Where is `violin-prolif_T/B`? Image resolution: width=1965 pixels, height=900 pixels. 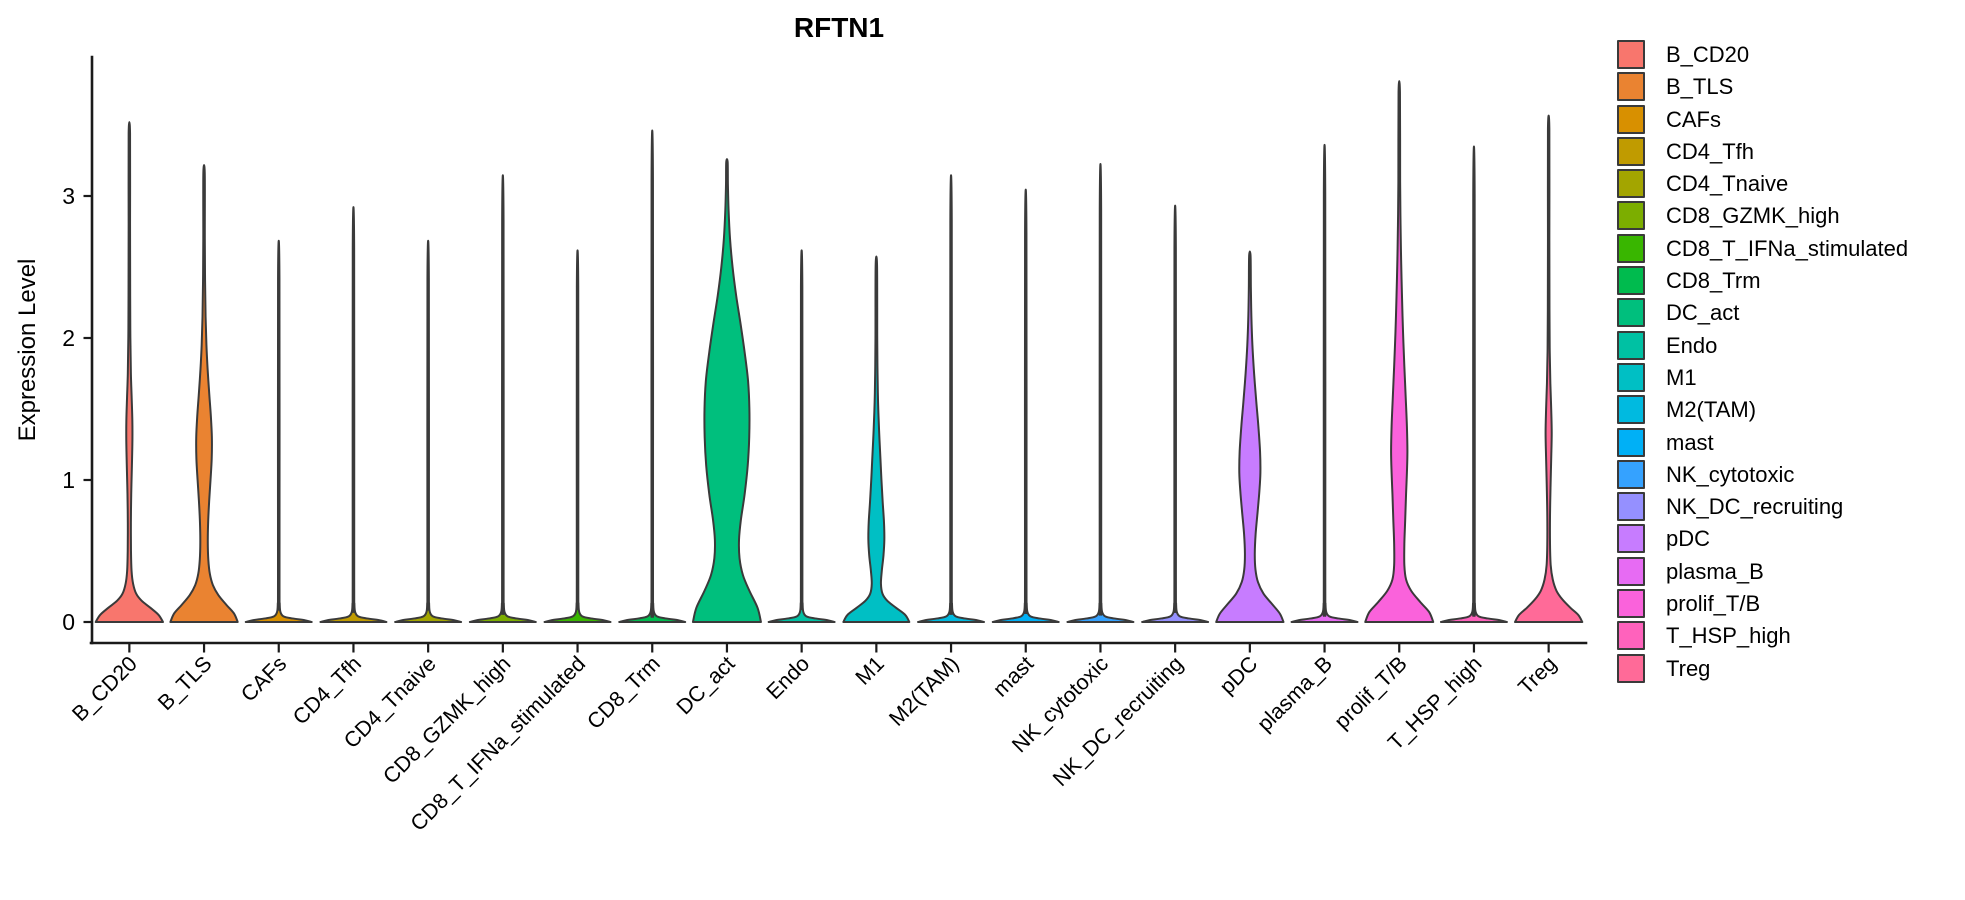
violin-prolif_T/B is located at coordinates (1399, 351).